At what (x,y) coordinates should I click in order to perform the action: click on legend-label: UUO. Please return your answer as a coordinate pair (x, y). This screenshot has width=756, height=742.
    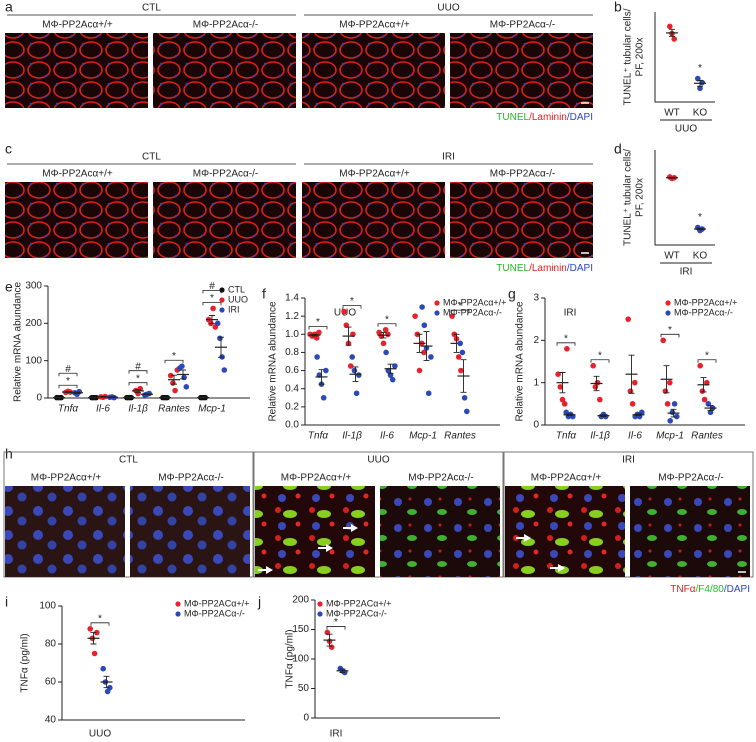
    Looking at the image, I should click on (238, 299).